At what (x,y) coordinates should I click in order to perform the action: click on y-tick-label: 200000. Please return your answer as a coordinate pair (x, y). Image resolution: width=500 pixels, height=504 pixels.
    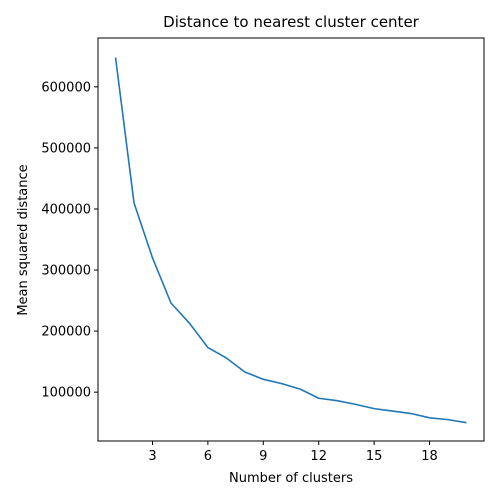
    Looking at the image, I should click on (66, 332).